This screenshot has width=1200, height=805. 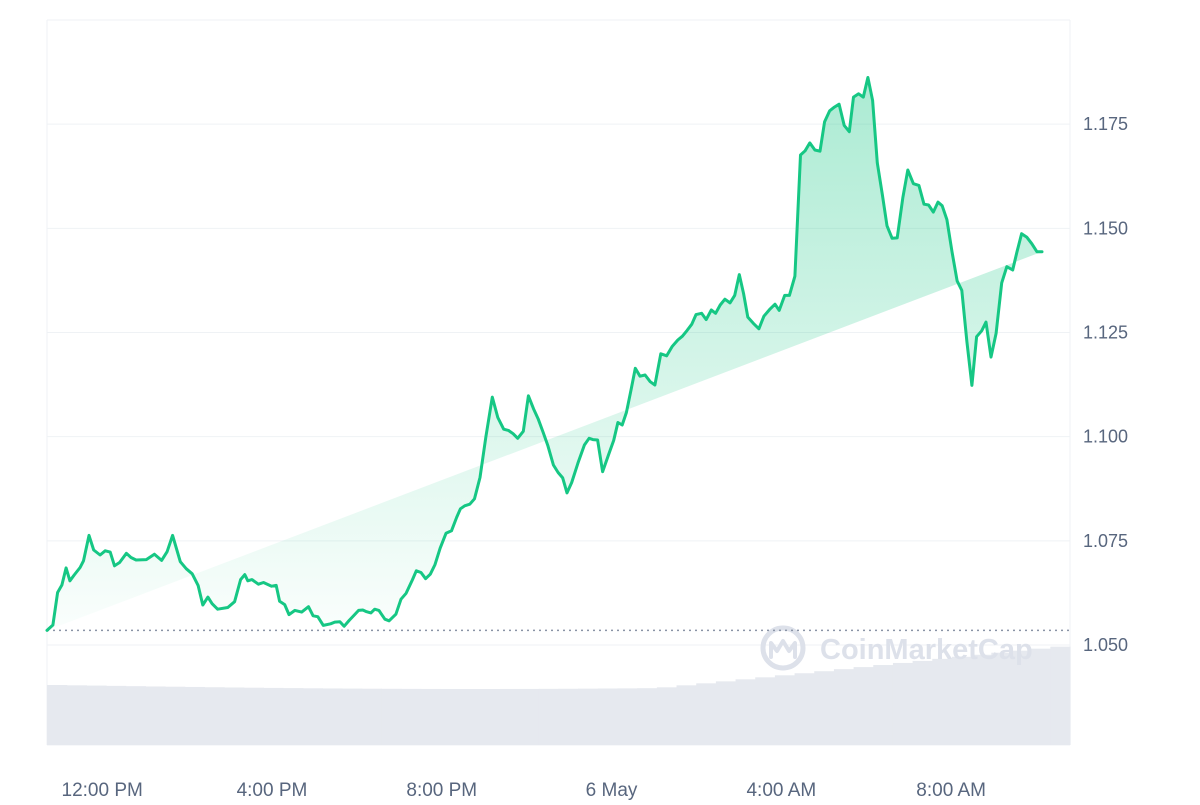 I want to click on y-tick-label: 1.150, so click(x=1105, y=228).